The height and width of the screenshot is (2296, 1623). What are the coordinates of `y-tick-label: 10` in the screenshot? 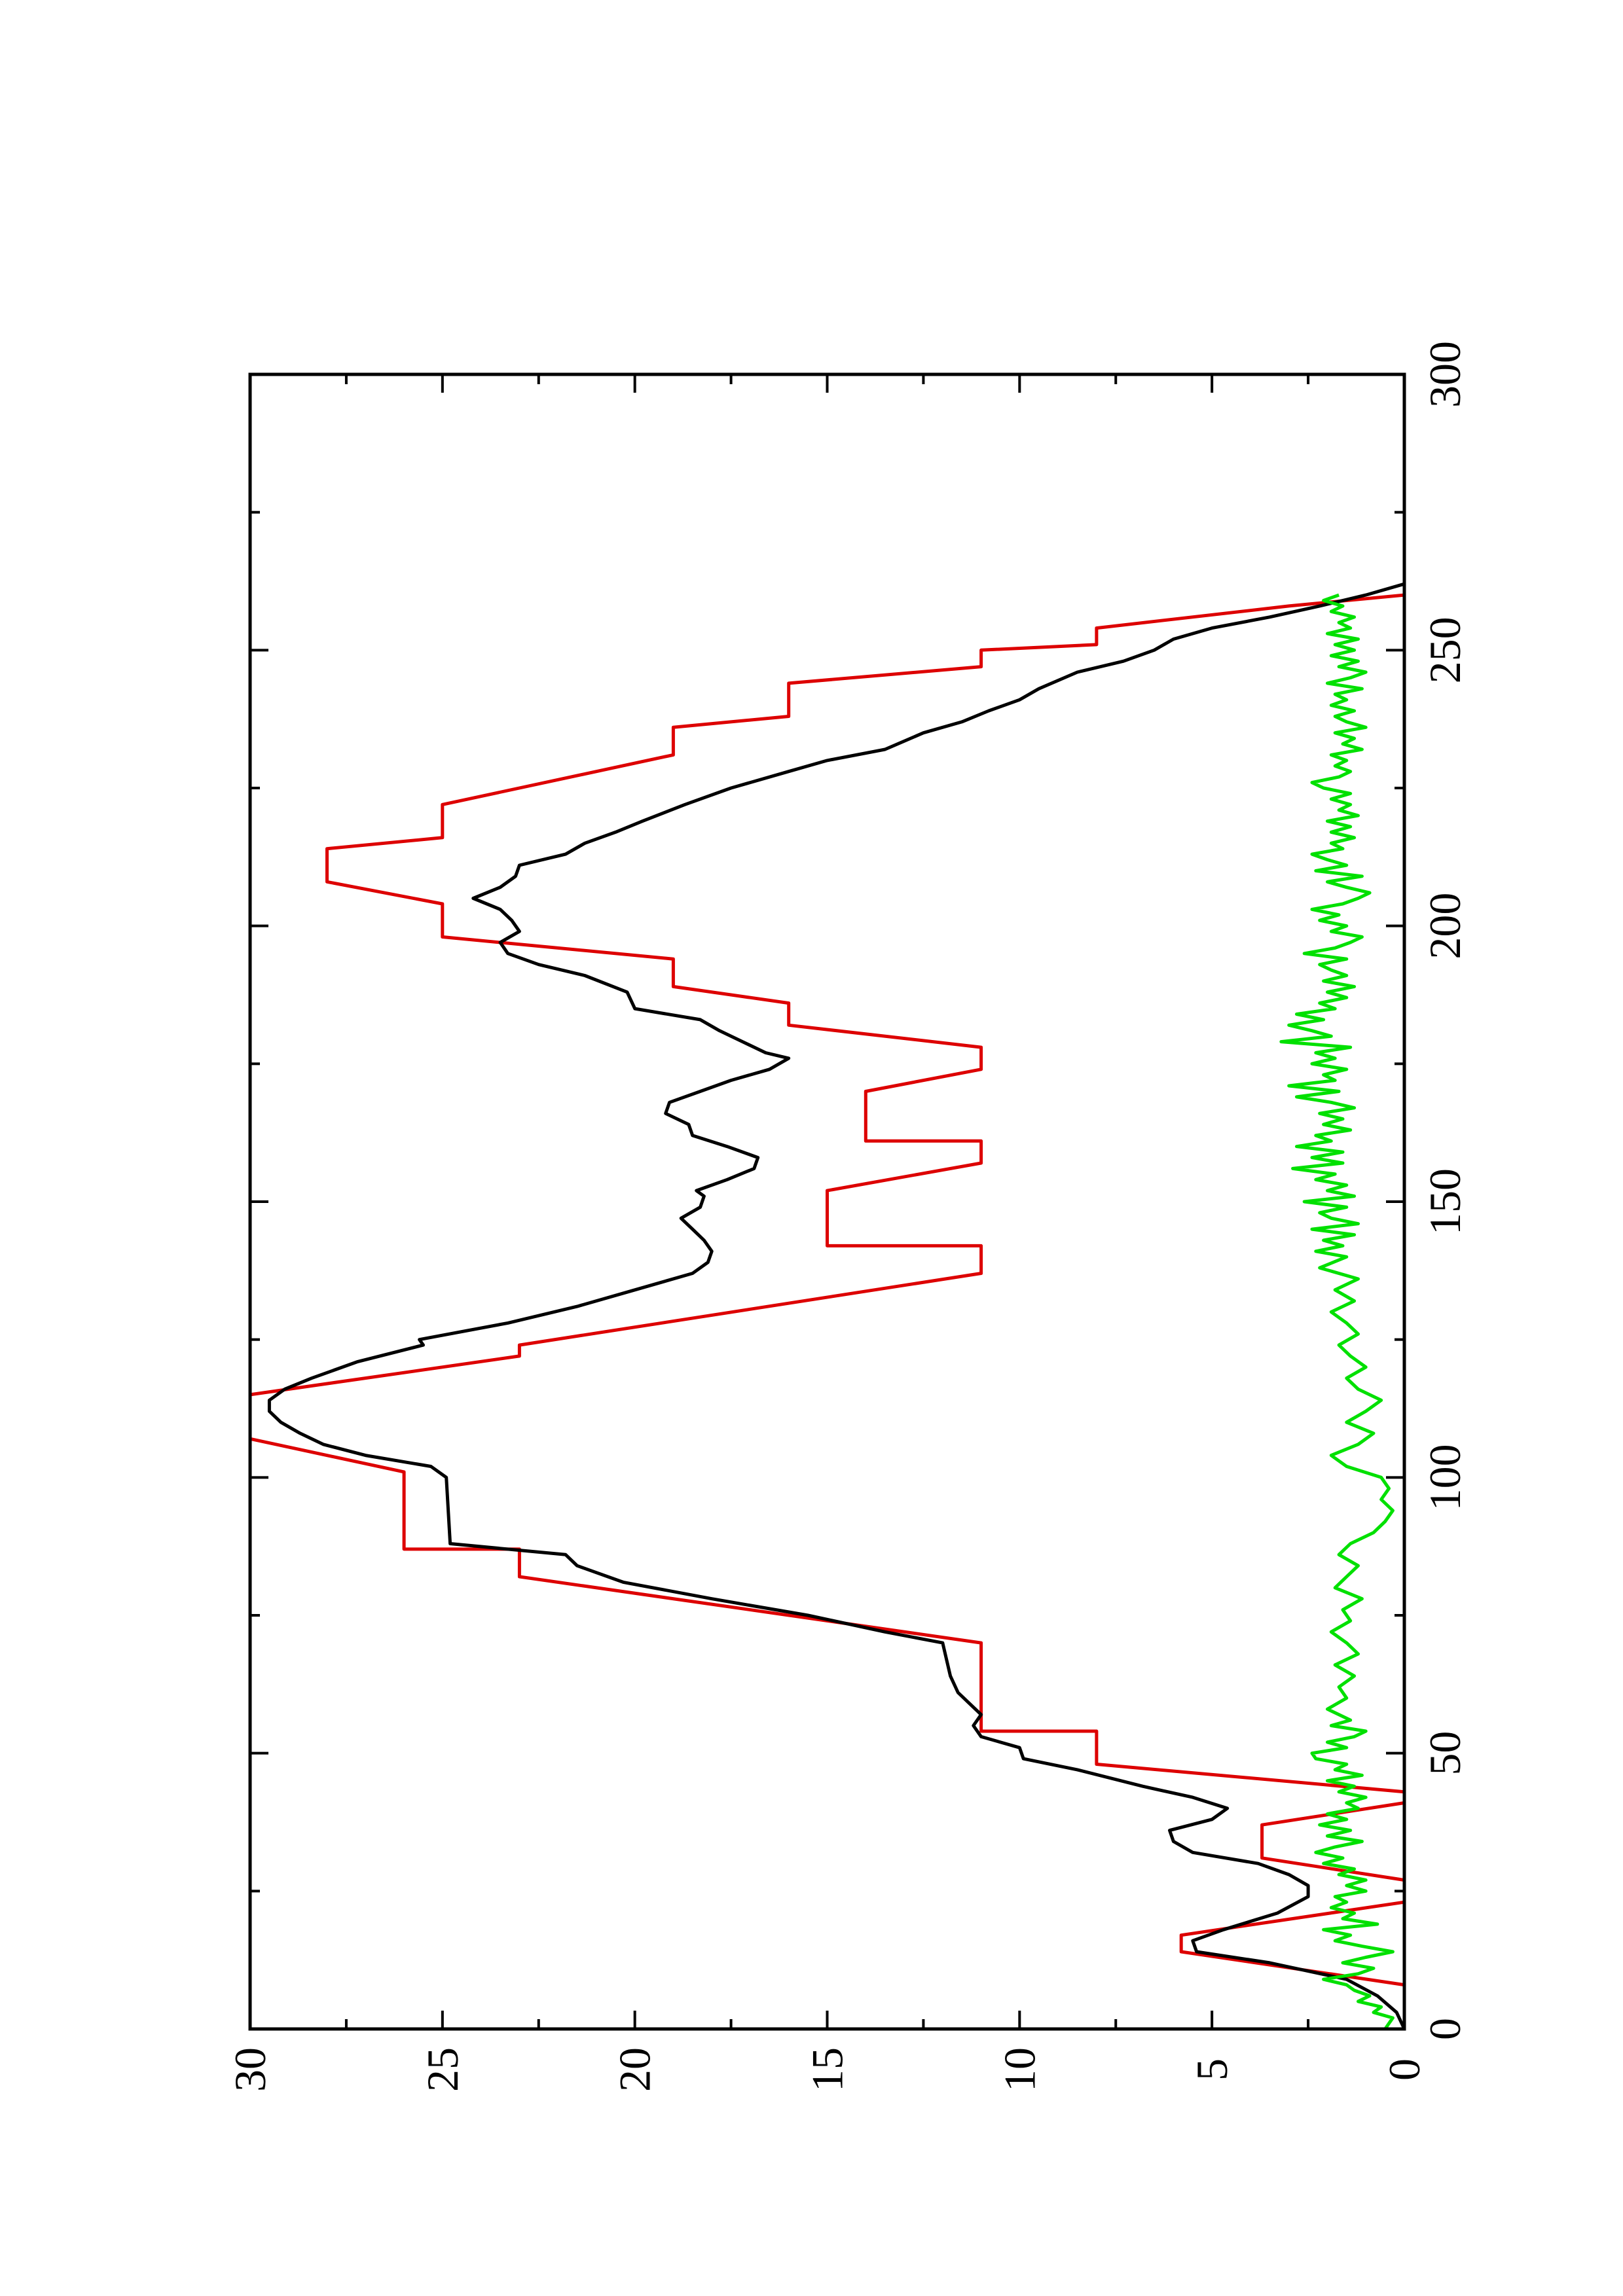 It's located at (1019, 2069).